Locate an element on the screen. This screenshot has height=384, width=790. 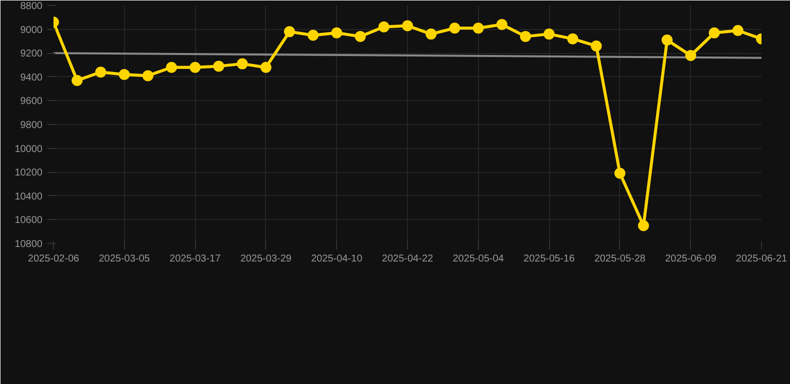
x-tick-label: 2025-03-17 is located at coordinates (196, 259).